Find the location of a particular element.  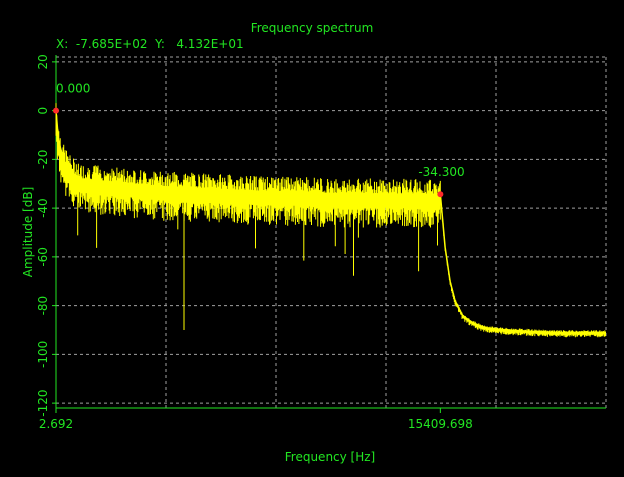

y-tick-label: 0 is located at coordinates (43, 111).